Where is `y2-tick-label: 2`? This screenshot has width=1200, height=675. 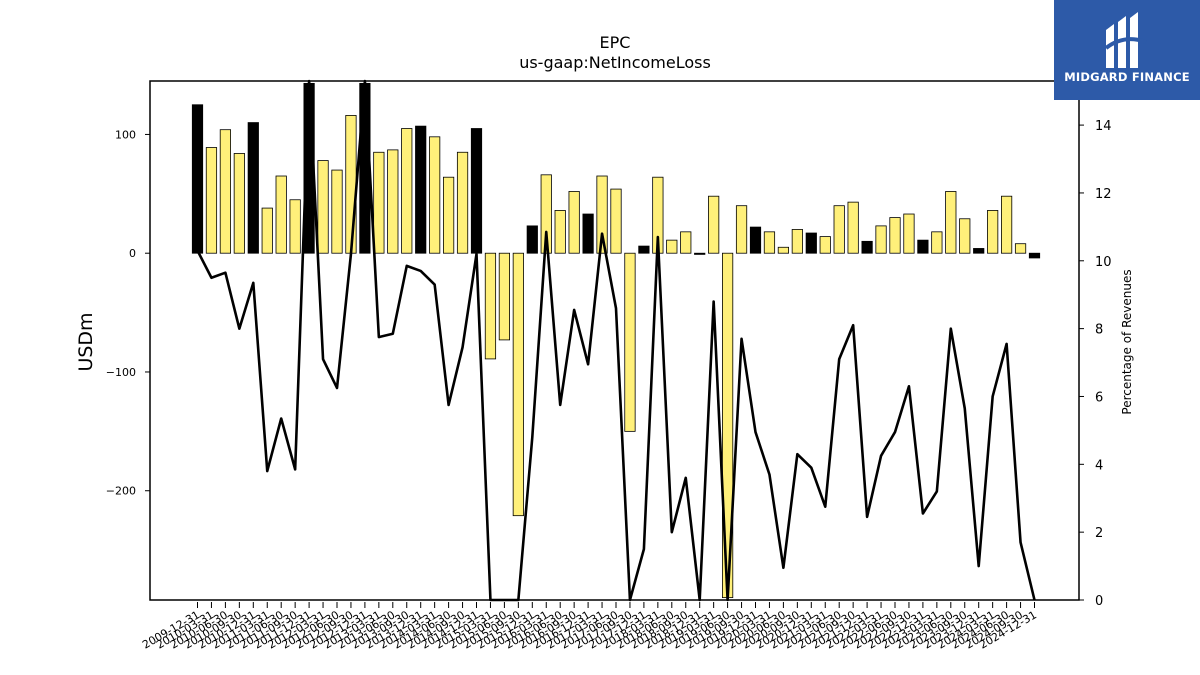 y2-tick-label: 2 is located at coordinates (1099, 533).